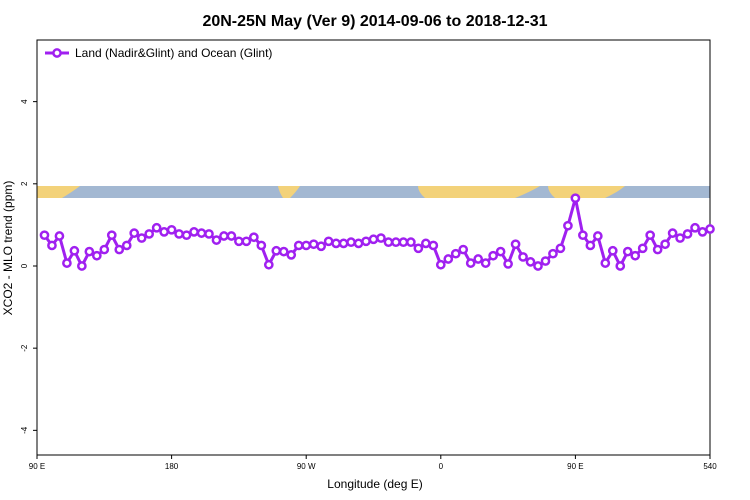 The height and width of the screenshot is (500, 750). Describe the element at coordinates (24, 101) in the screenshot. I see `y-tick-label: 4` at that location.